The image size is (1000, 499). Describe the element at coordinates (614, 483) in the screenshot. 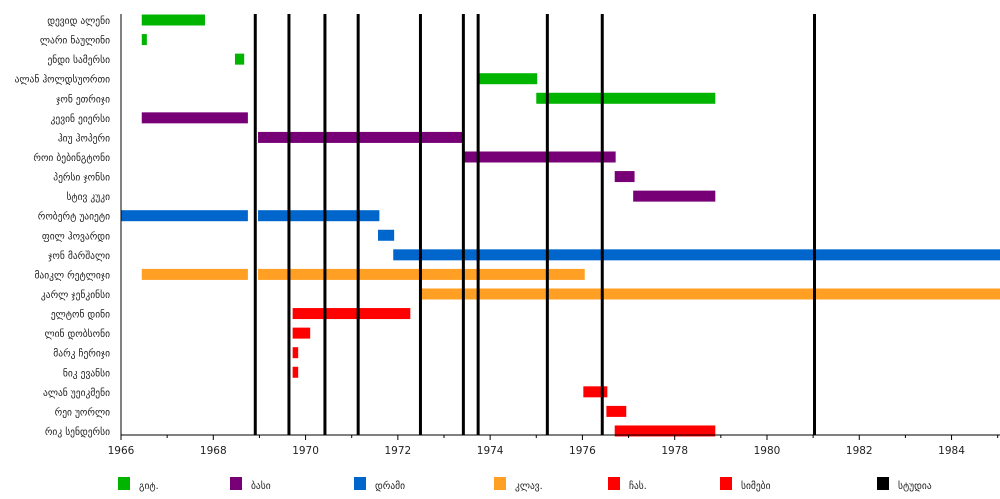

I see `legend-swatch-sax` at that location.